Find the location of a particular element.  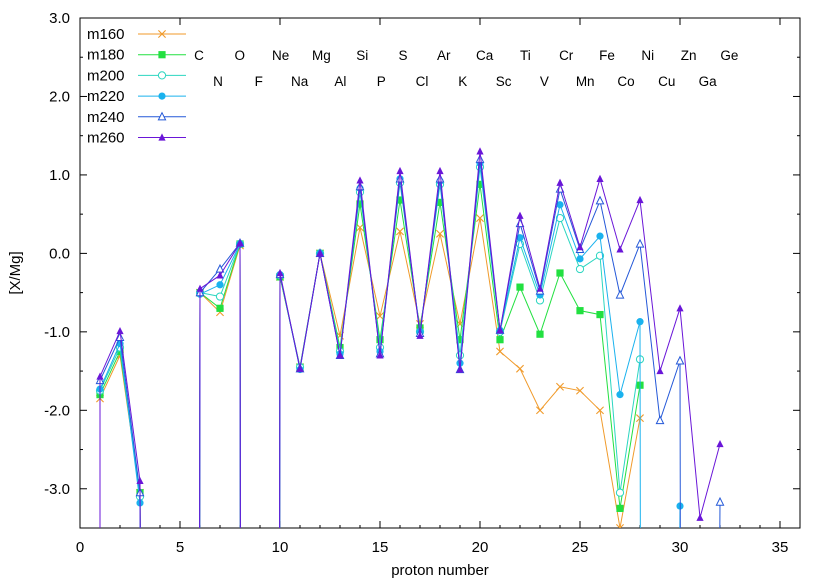

element-label: Al is located at coordinates (340, 81).